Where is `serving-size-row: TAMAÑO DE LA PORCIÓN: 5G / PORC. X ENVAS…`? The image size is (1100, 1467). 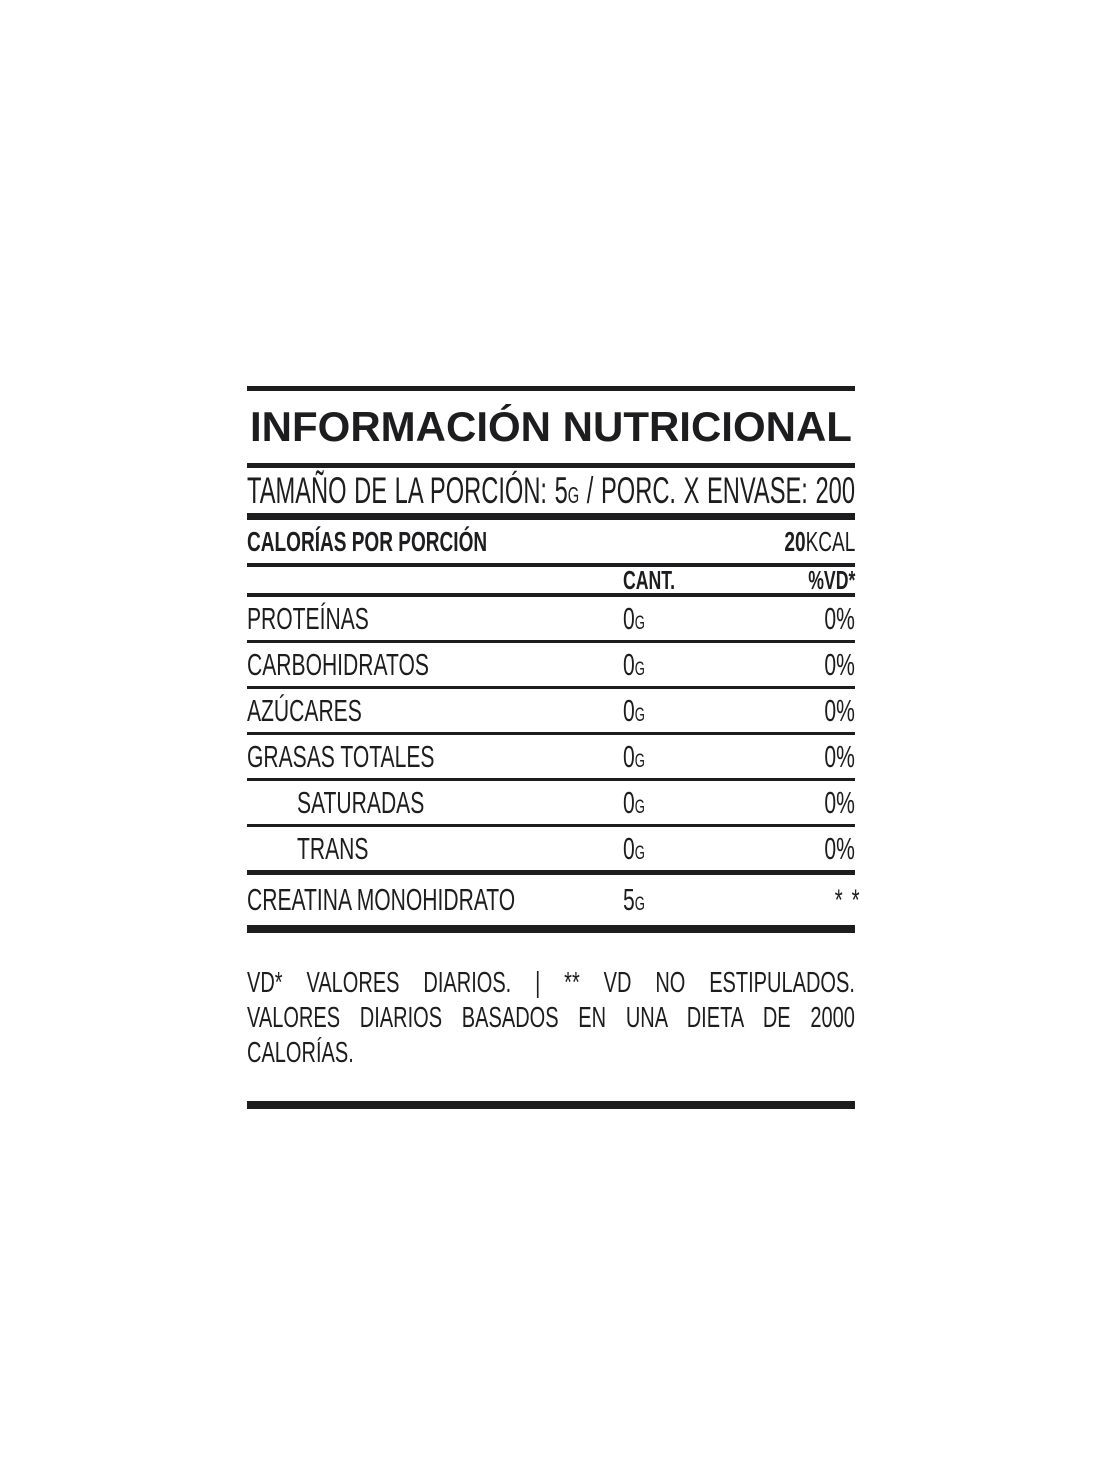
serving-size-row: TAMAÑO DE LA PORCIÓN: 5G / PORC. X ENVAS… is located at coordinates (551, 494).